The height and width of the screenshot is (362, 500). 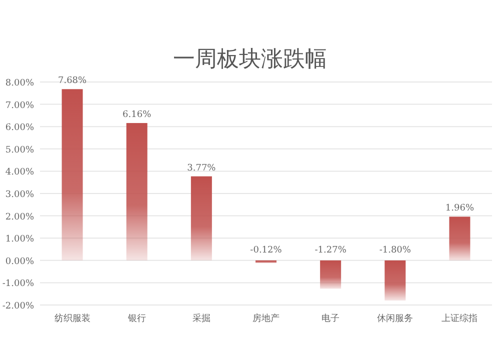 What do you see at coordinates (19, 217) in the screenshot?
I see `y-tick-label: 2.00%` at bounding box center [19, 217].